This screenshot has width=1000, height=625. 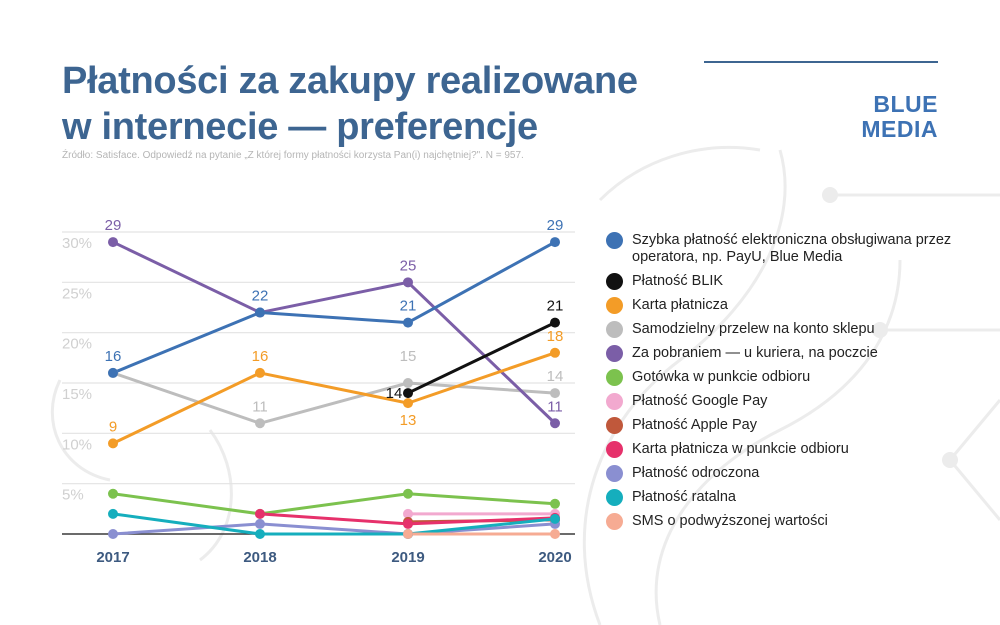 What do you see at coordinates (905, 104) in the screenshot?
I see `brand-line-1: BLUE` at bounding box center [905, 104].